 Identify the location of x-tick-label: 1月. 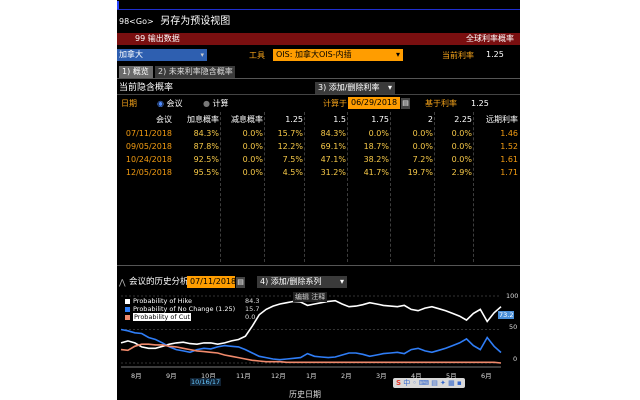
(311, 376).